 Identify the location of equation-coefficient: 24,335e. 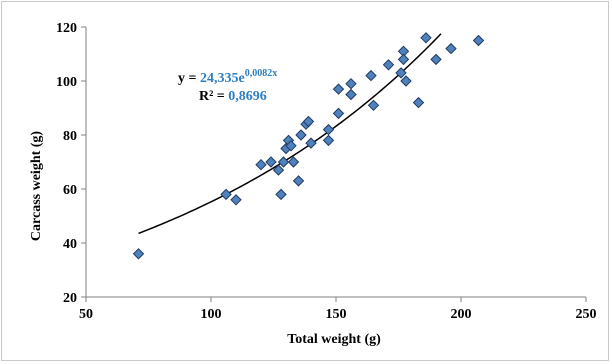
(222, 78).